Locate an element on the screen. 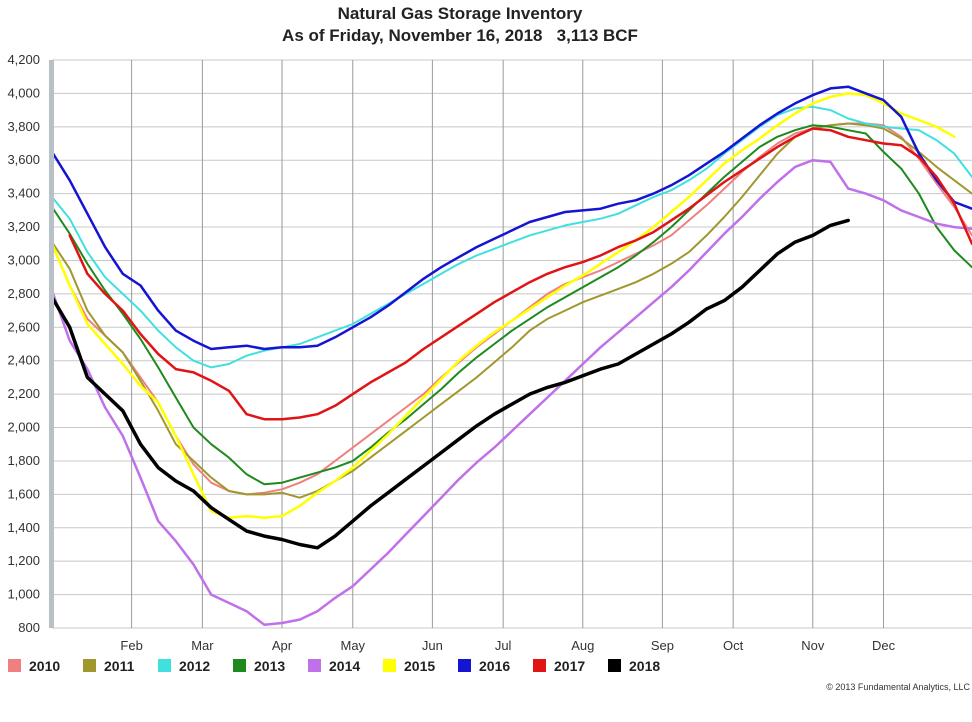  y-tick-label: 1,200 is located at coordinates (23, 560).